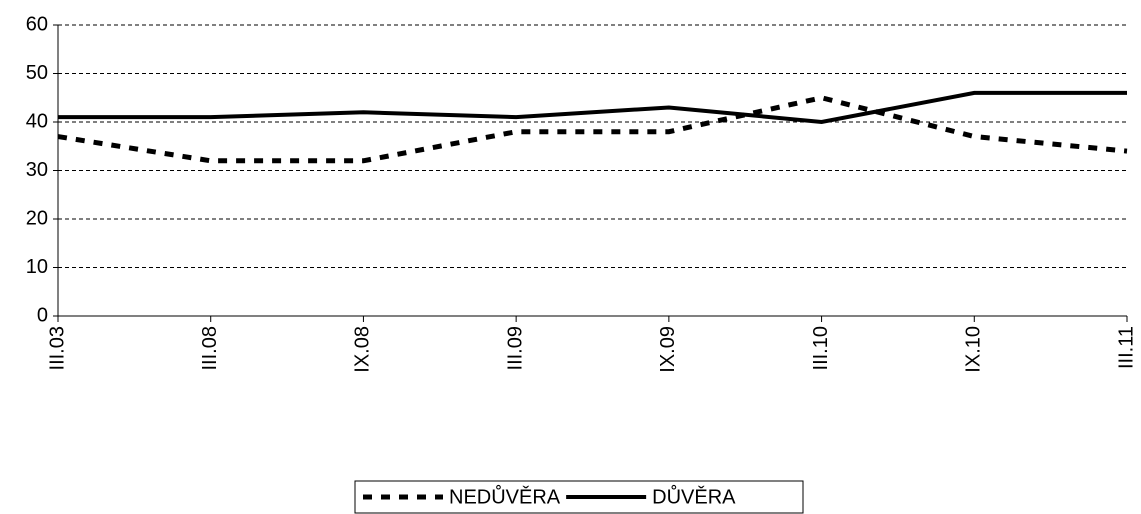 This screenshot has height=514, width=1141. Describe the element at coordinates (515, 348) in the screenshot. I see `x-tick-label: III.09` at that location.